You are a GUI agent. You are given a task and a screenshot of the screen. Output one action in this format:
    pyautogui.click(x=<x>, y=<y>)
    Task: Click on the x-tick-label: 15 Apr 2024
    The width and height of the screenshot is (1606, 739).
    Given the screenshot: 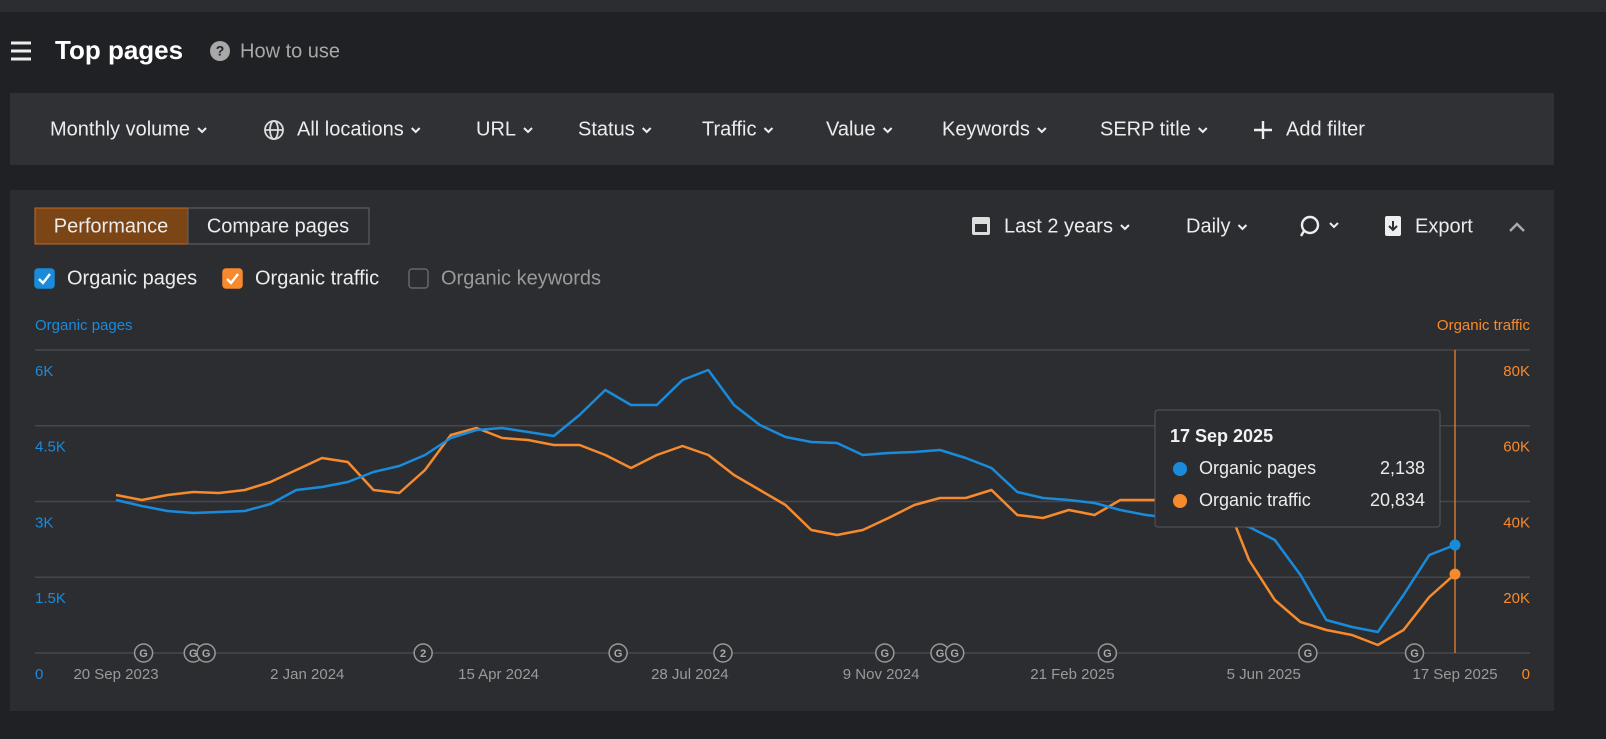 What is the action you would take?
    pyautogui.click(x=498, y=674)
    